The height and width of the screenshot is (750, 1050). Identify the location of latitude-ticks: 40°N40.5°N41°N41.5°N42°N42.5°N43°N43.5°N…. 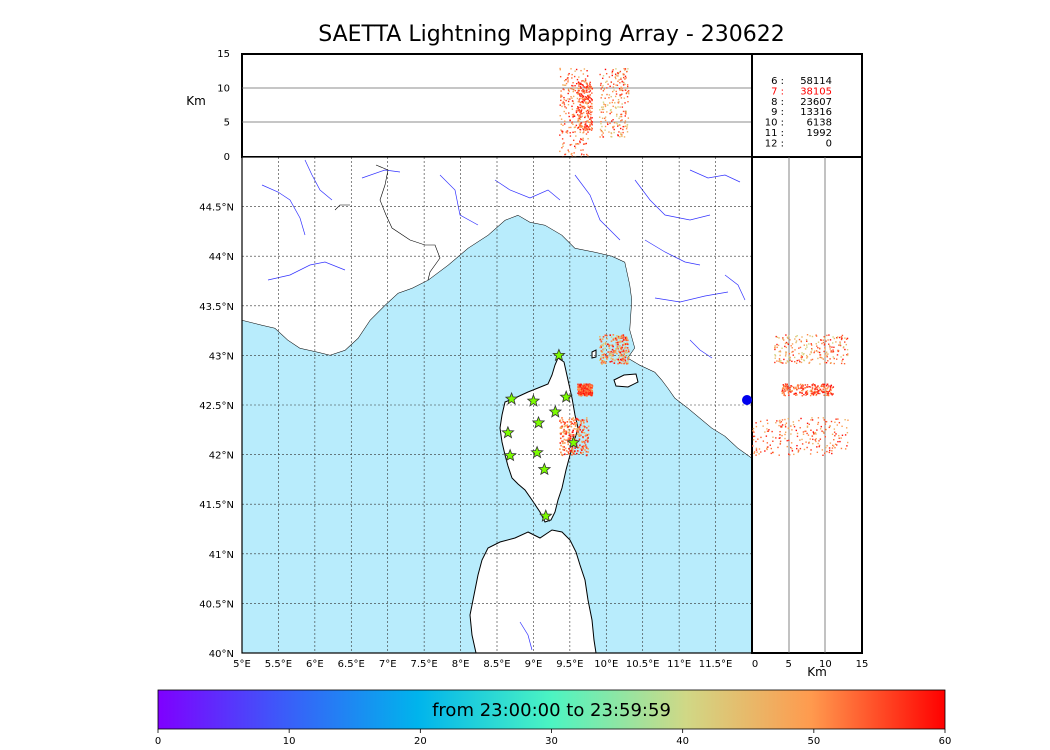
(216, 431).